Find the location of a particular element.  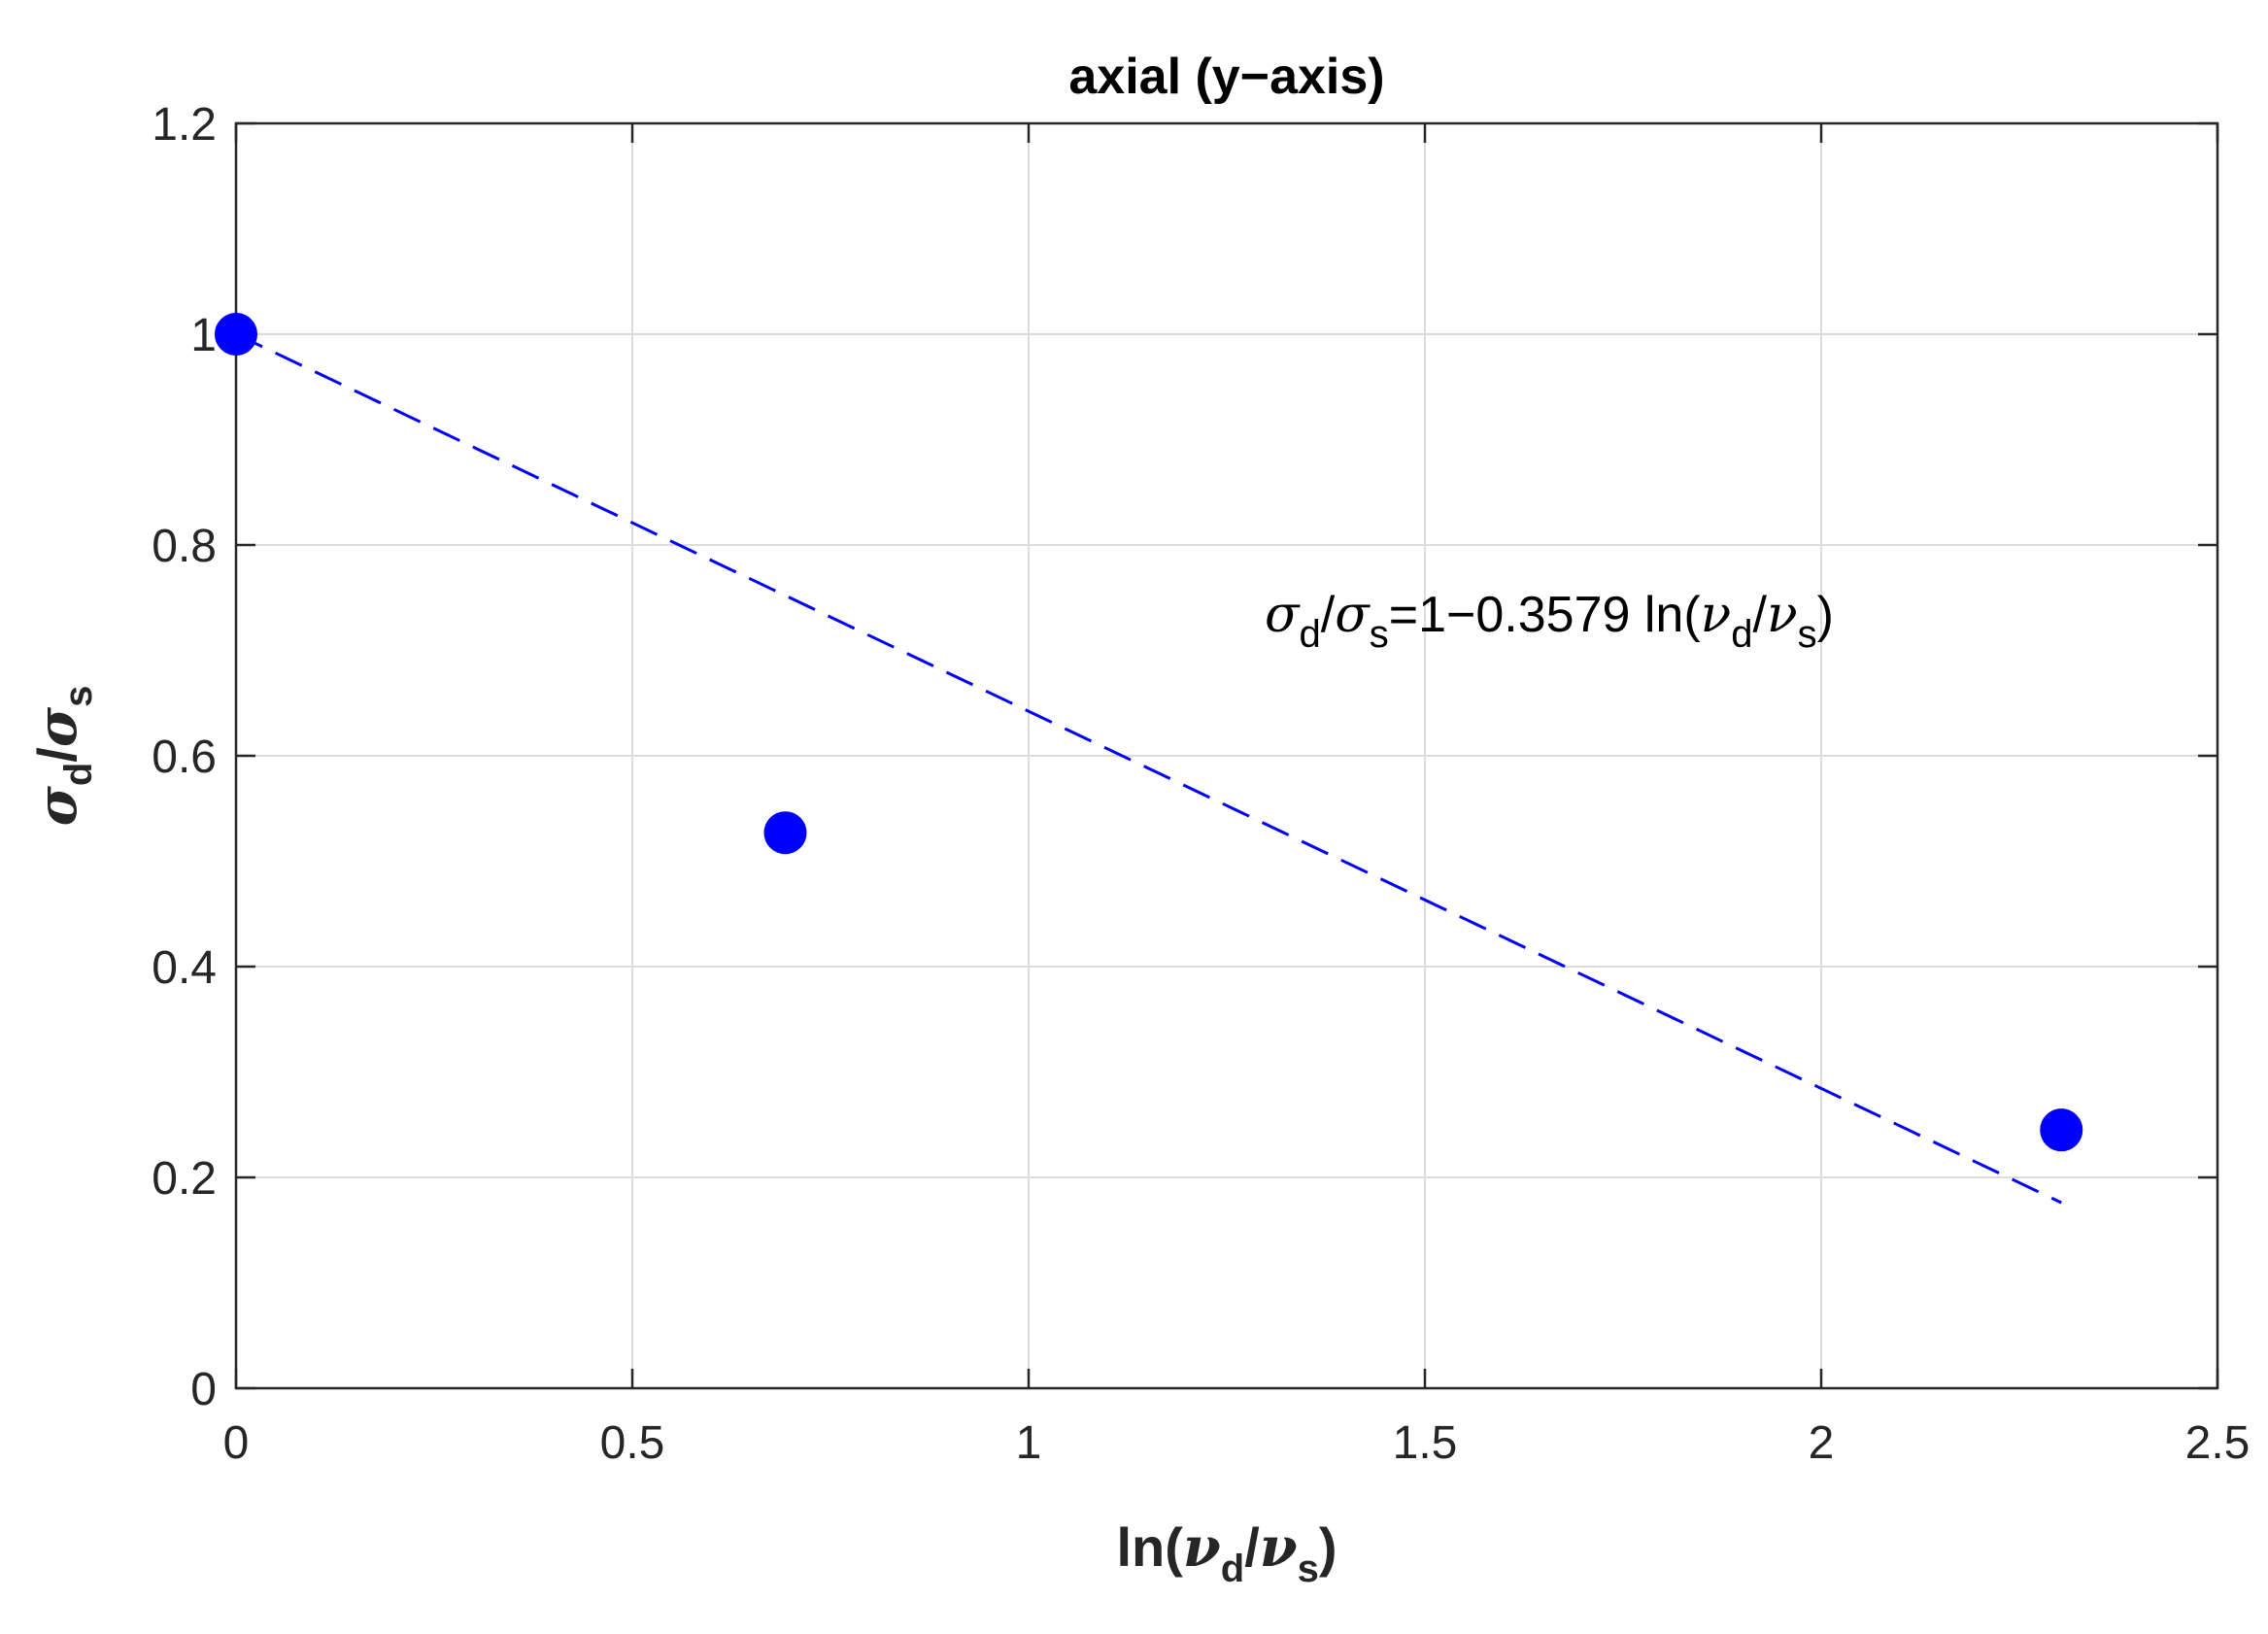

y-tick-label: 1.2 is located at coordinates (184, 125).